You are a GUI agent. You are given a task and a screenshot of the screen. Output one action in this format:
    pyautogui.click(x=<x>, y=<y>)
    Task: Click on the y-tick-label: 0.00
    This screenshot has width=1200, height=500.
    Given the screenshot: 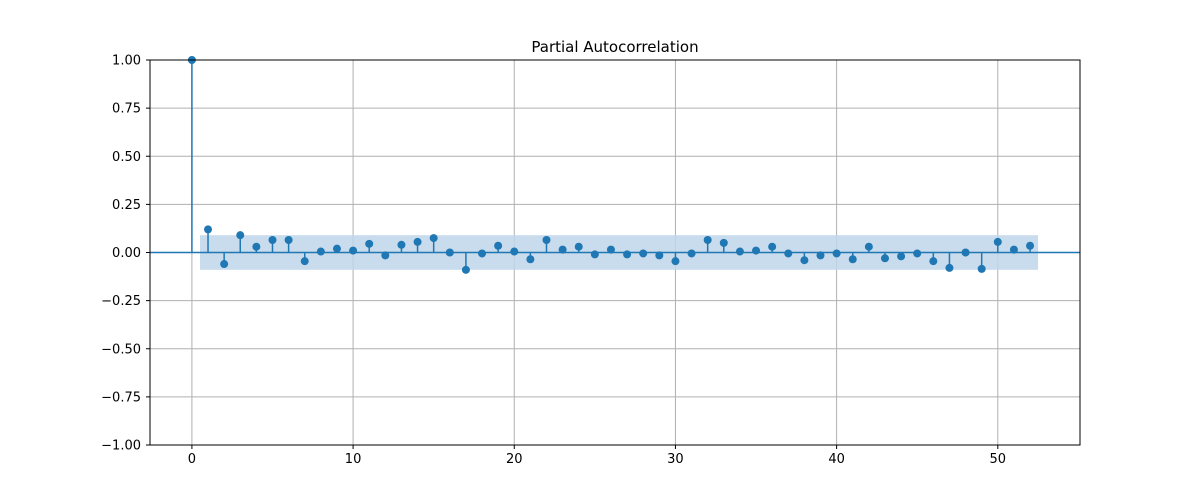 What is the action you would take?
    pyautogui.click(x=126, y=253)
    